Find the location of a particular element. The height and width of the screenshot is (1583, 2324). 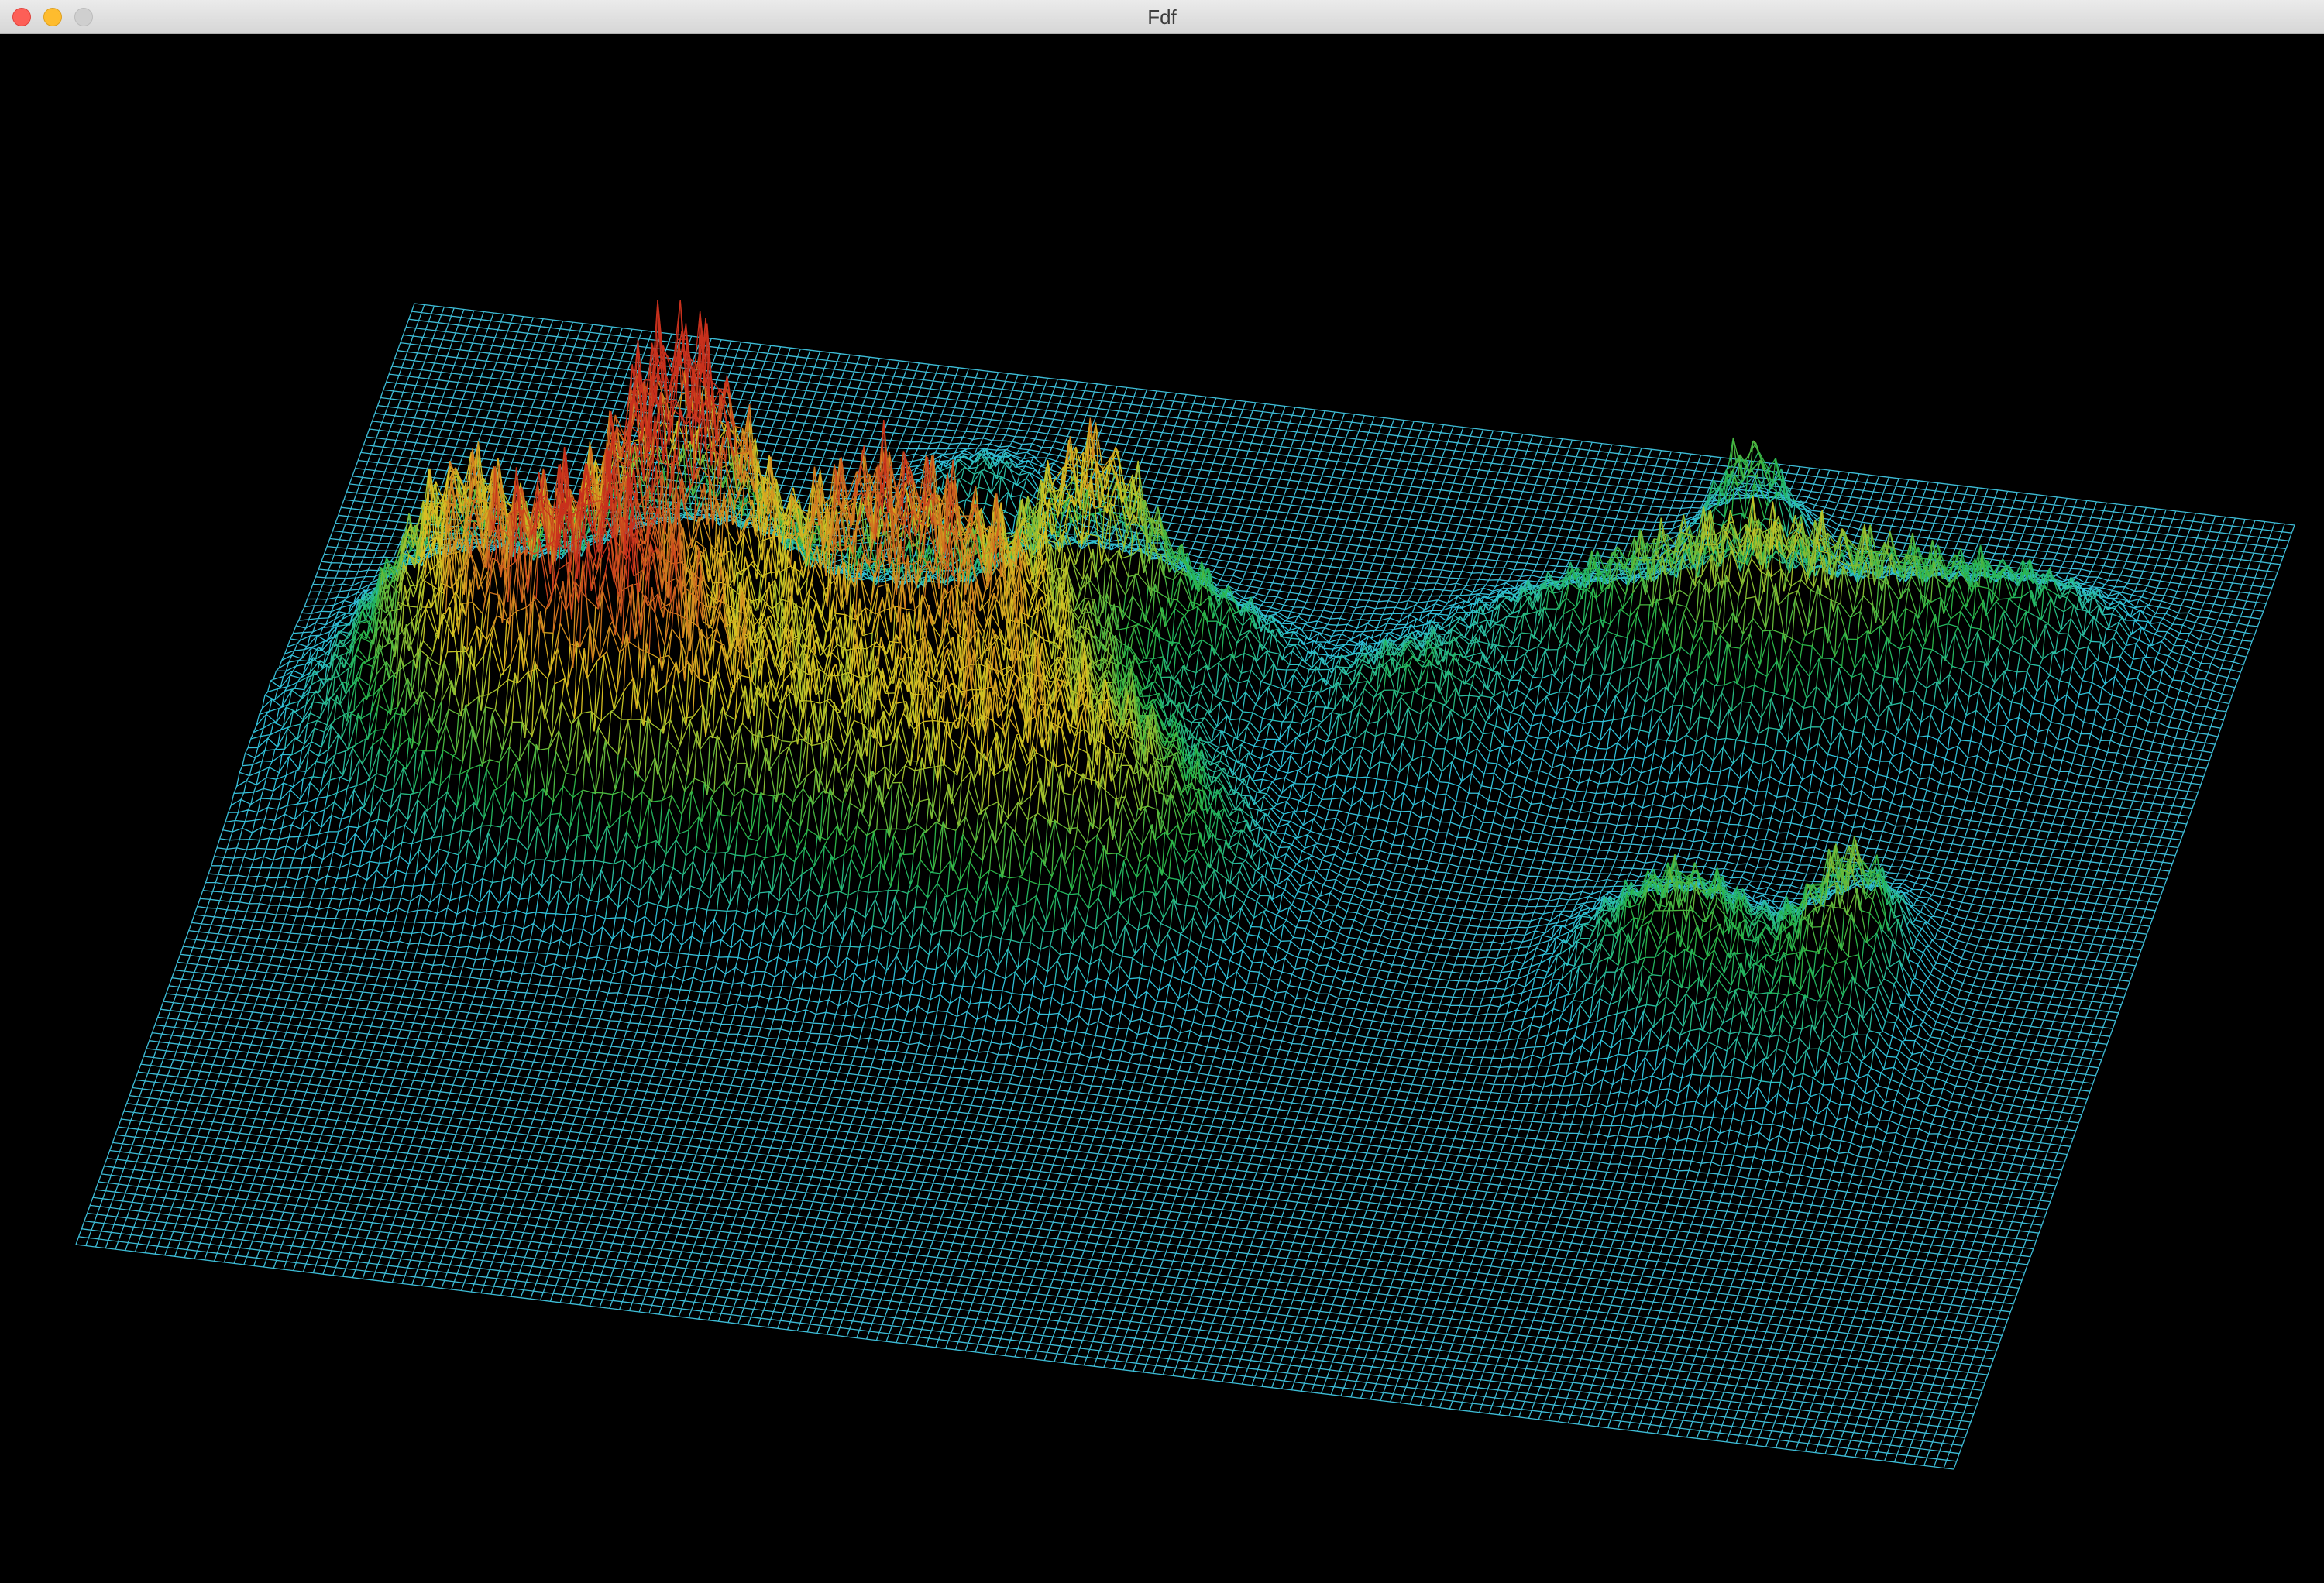

window-title: Fdf is located at coordinates (1162, 17).